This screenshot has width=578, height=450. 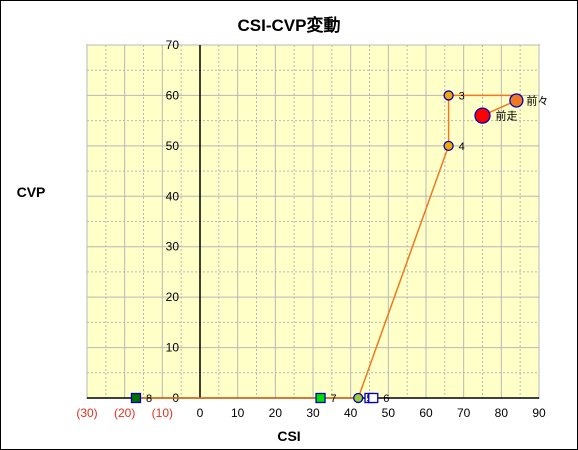 What do you see at coordinates (289, 25) in the screenshot?
I see `chart-title: CSI-CVP変動` at bounding box center [289, 25].